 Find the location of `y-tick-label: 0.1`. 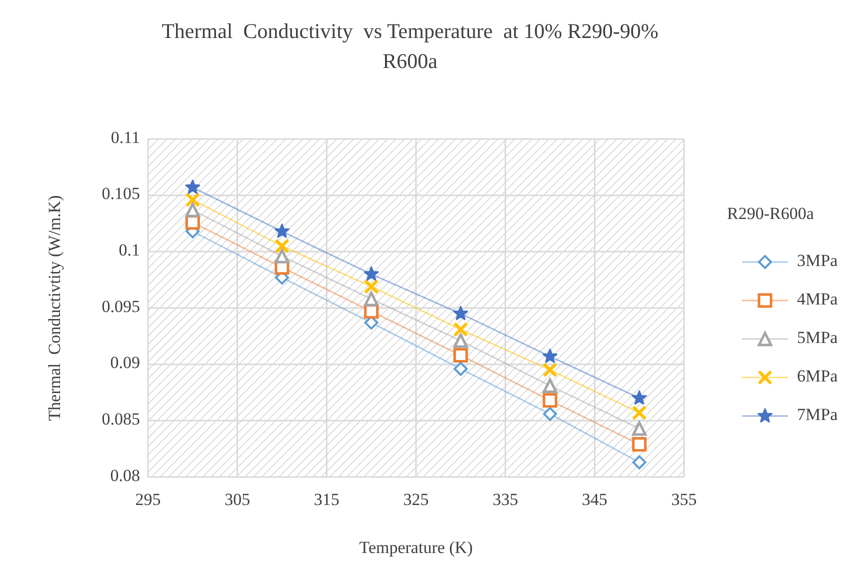

y-tick-label: 0.1 is located at coordinates (129, 250).